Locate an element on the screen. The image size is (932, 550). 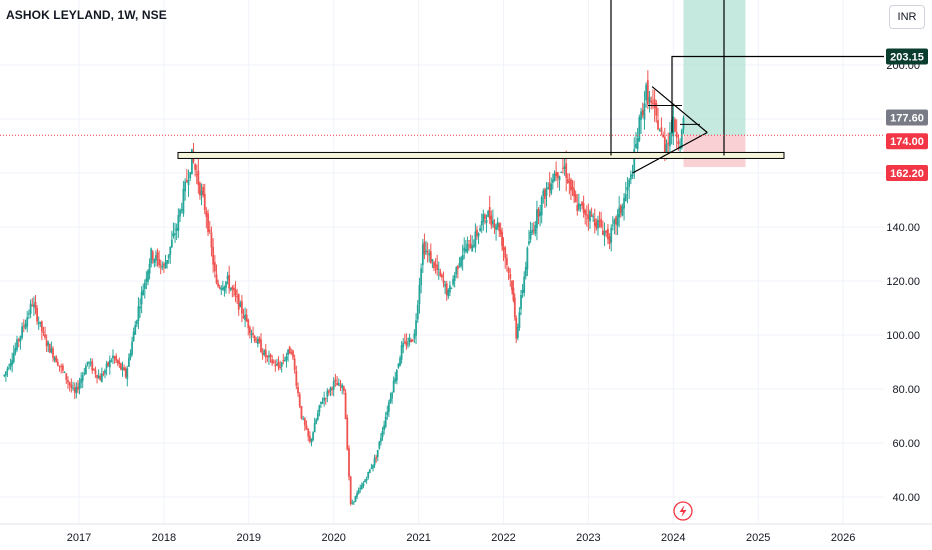
time-axis: 2017 2018 2019 2020 2021 2022 2023 2024 2025 2026 is located at coordinates (466, 533).